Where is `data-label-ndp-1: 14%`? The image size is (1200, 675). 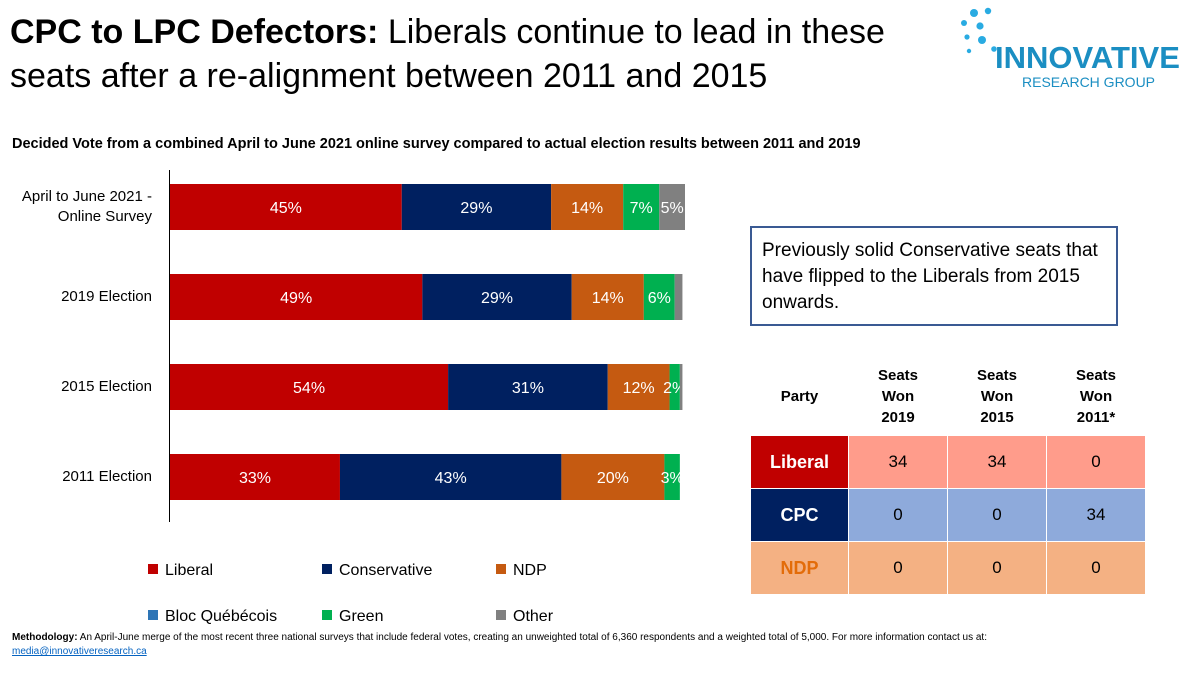 data-label-ndp-1: 14% is located at coordinates (608, 298).